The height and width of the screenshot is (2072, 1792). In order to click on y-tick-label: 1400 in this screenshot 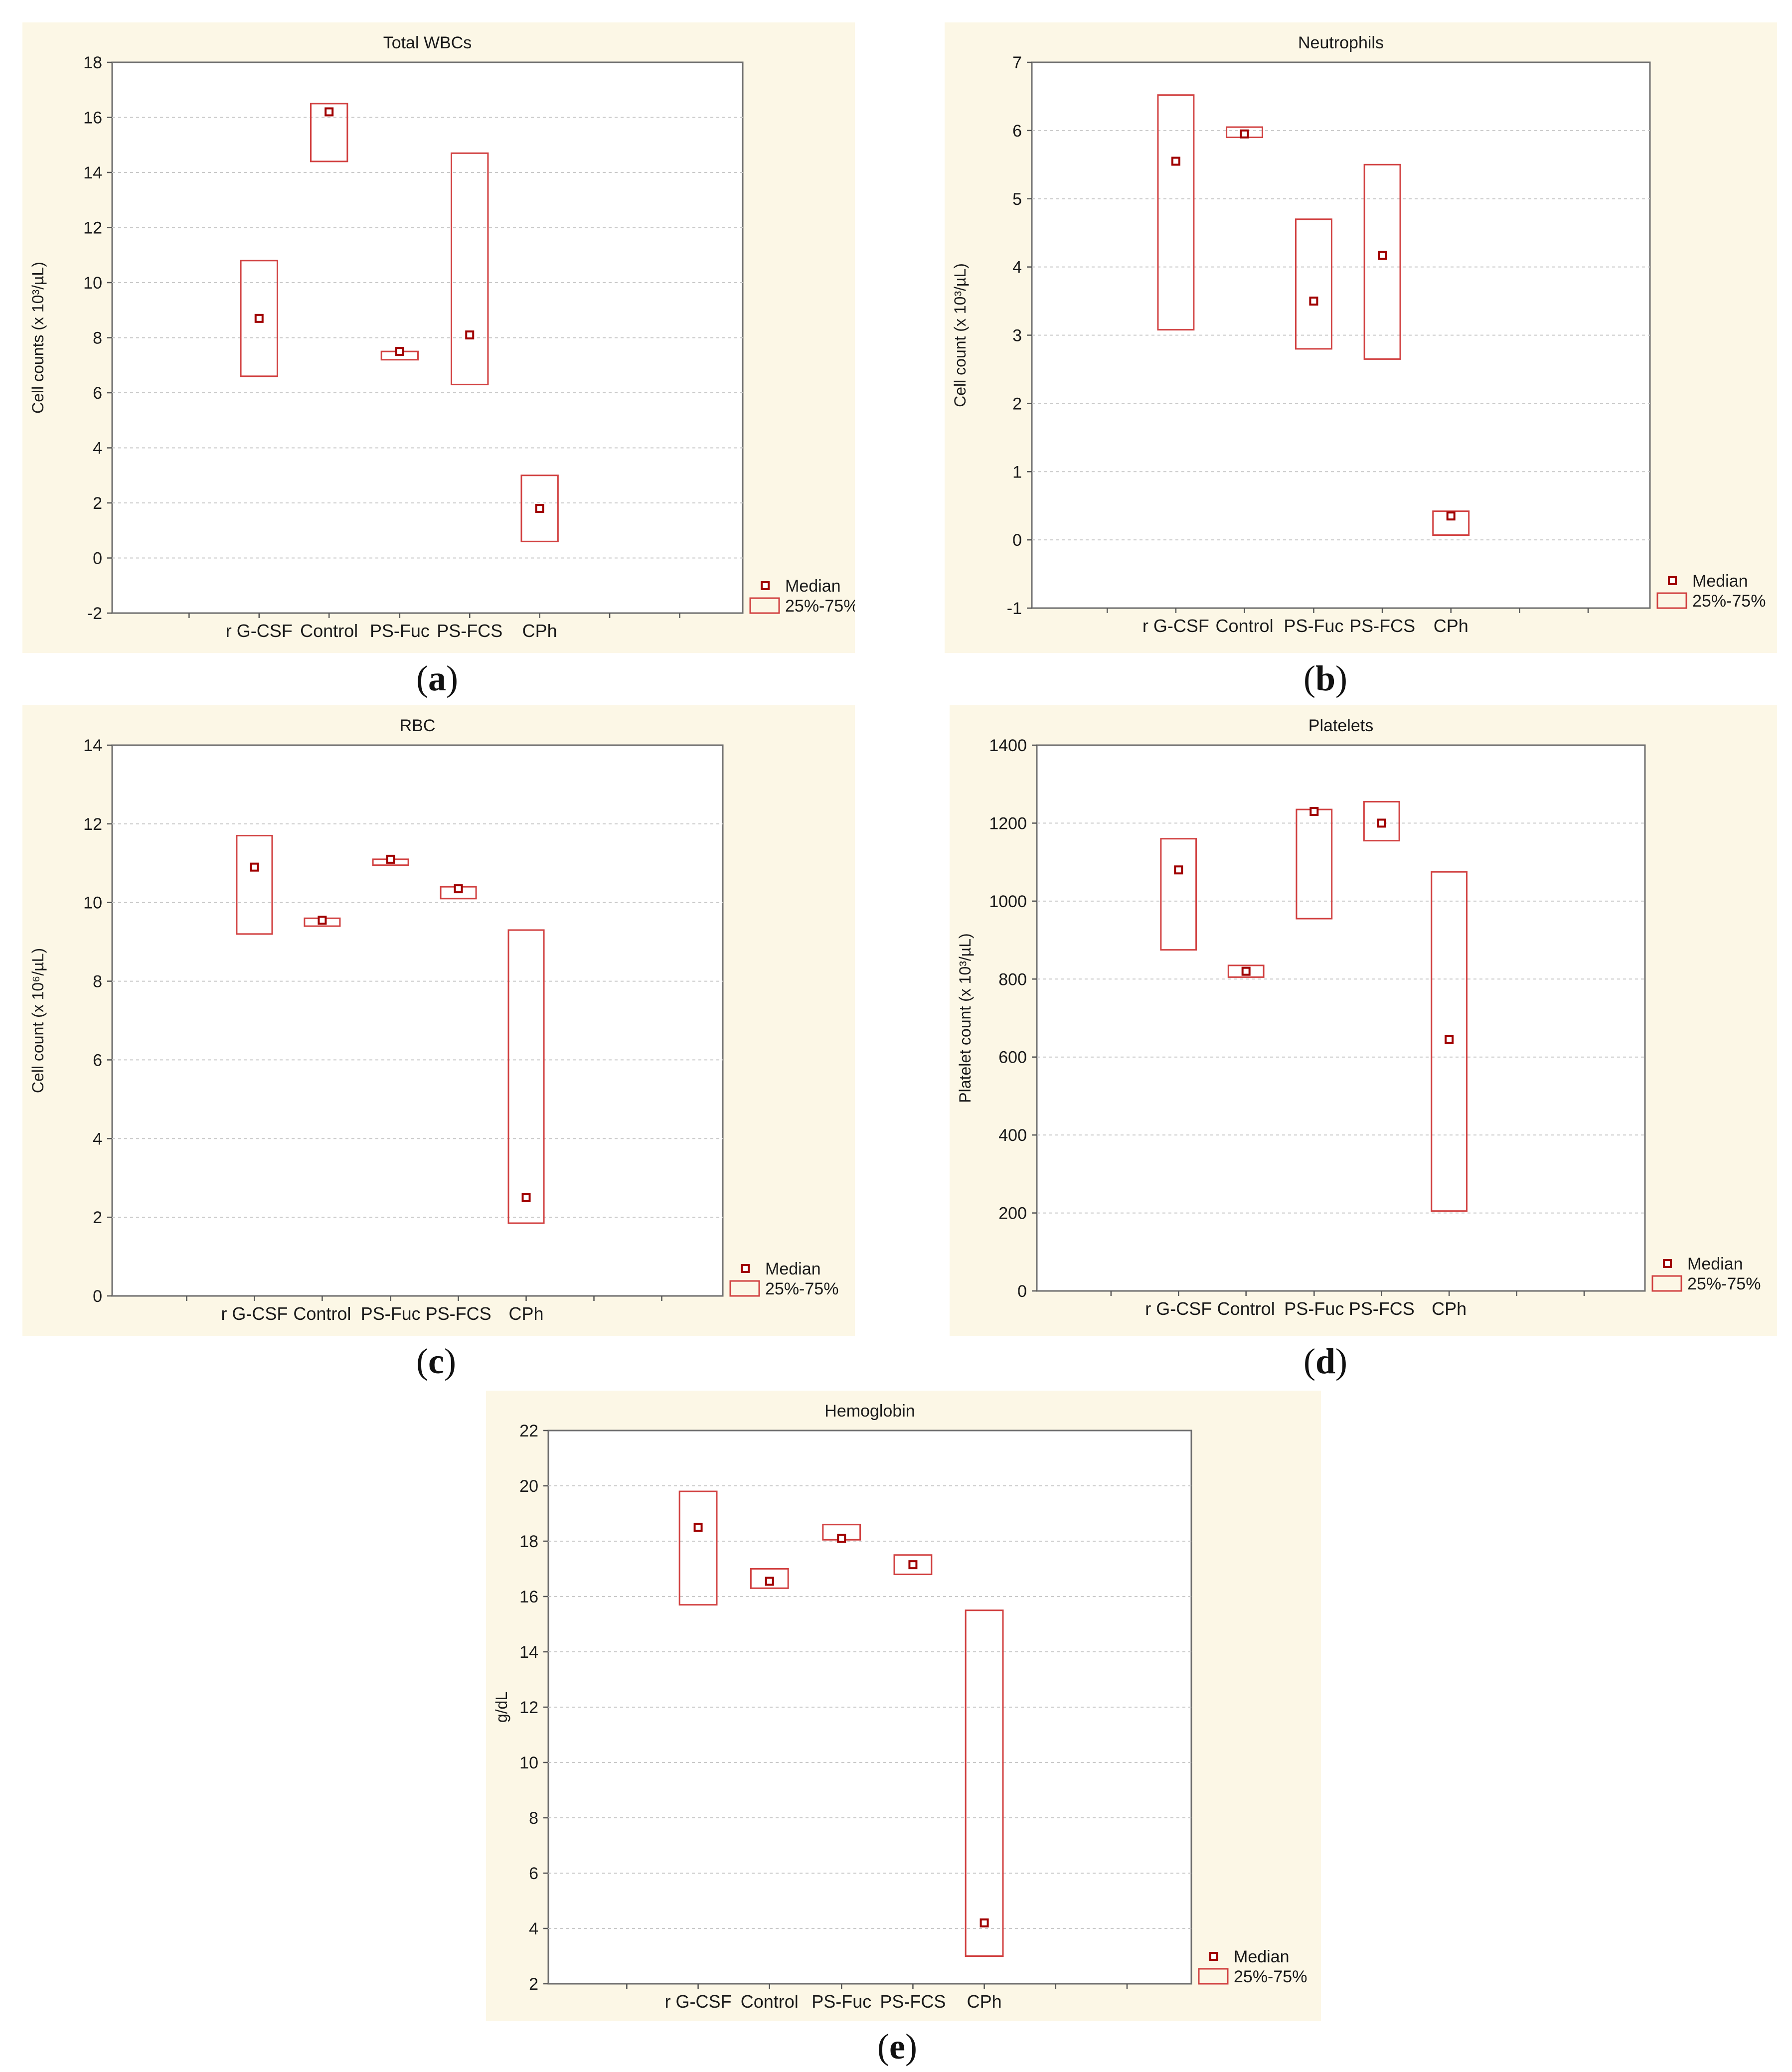, I will do `click(1008, 746)`.